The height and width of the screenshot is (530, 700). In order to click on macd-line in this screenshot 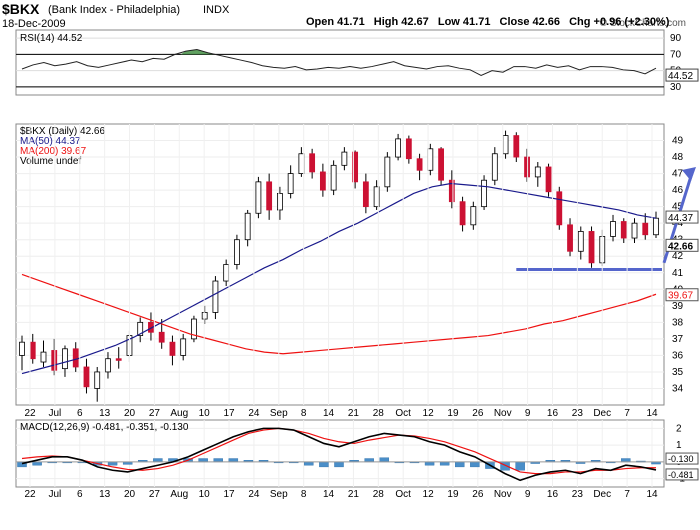, I will do `click(339, 454)`.